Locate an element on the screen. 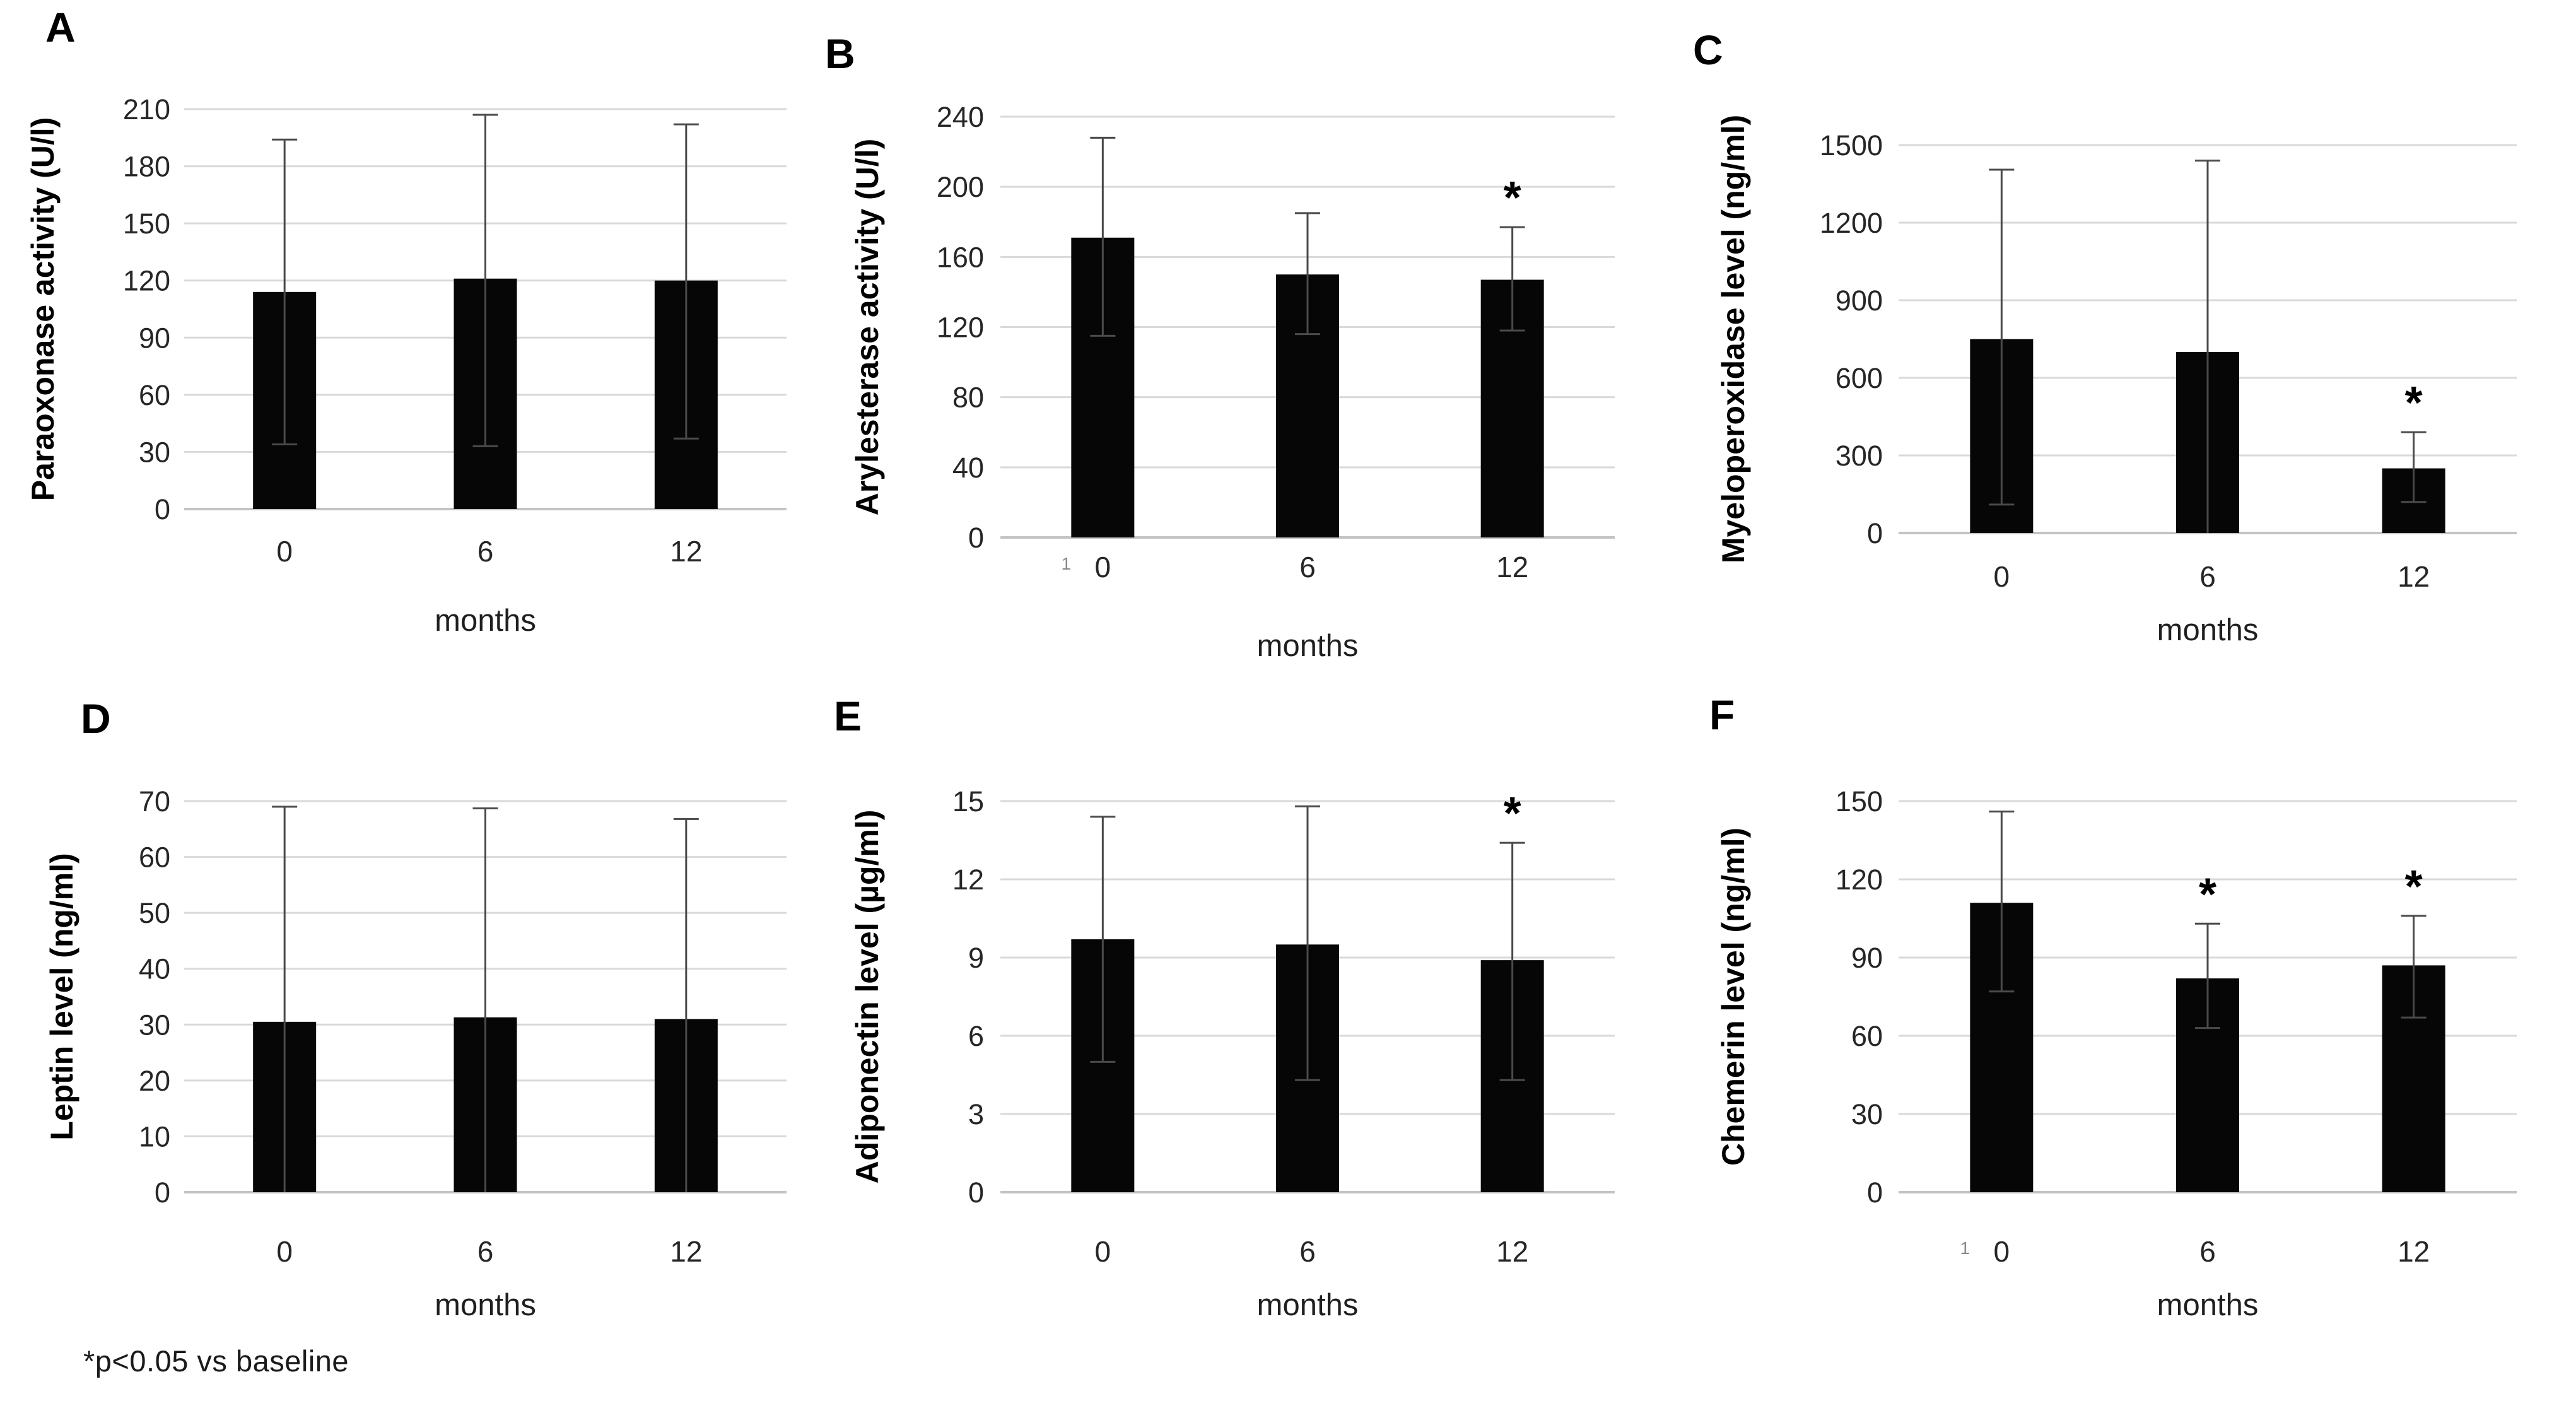  y-tick-label: 200 is located at coordinates (960, 187).